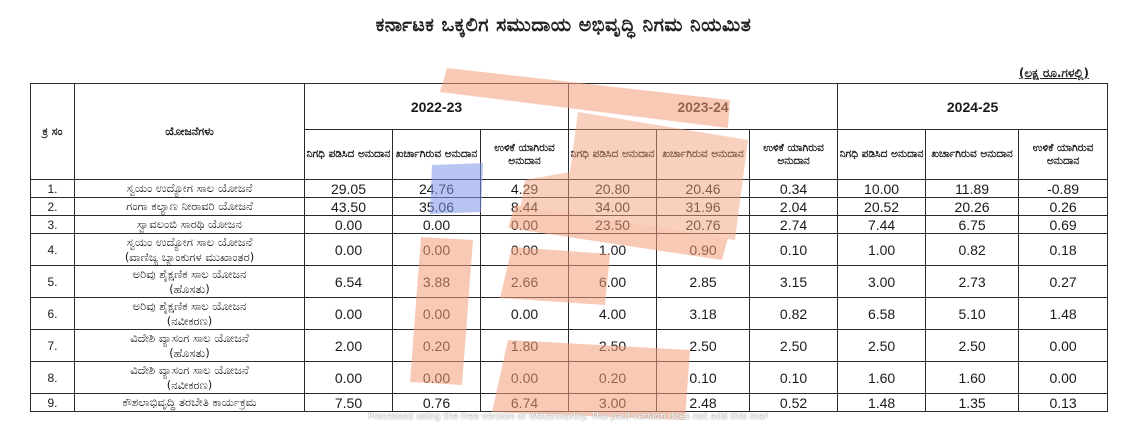  What do you see at coordinates (972, 281) in the screenshot?
I see `amount-cell: 2.73` at bounding box center [972, 281].